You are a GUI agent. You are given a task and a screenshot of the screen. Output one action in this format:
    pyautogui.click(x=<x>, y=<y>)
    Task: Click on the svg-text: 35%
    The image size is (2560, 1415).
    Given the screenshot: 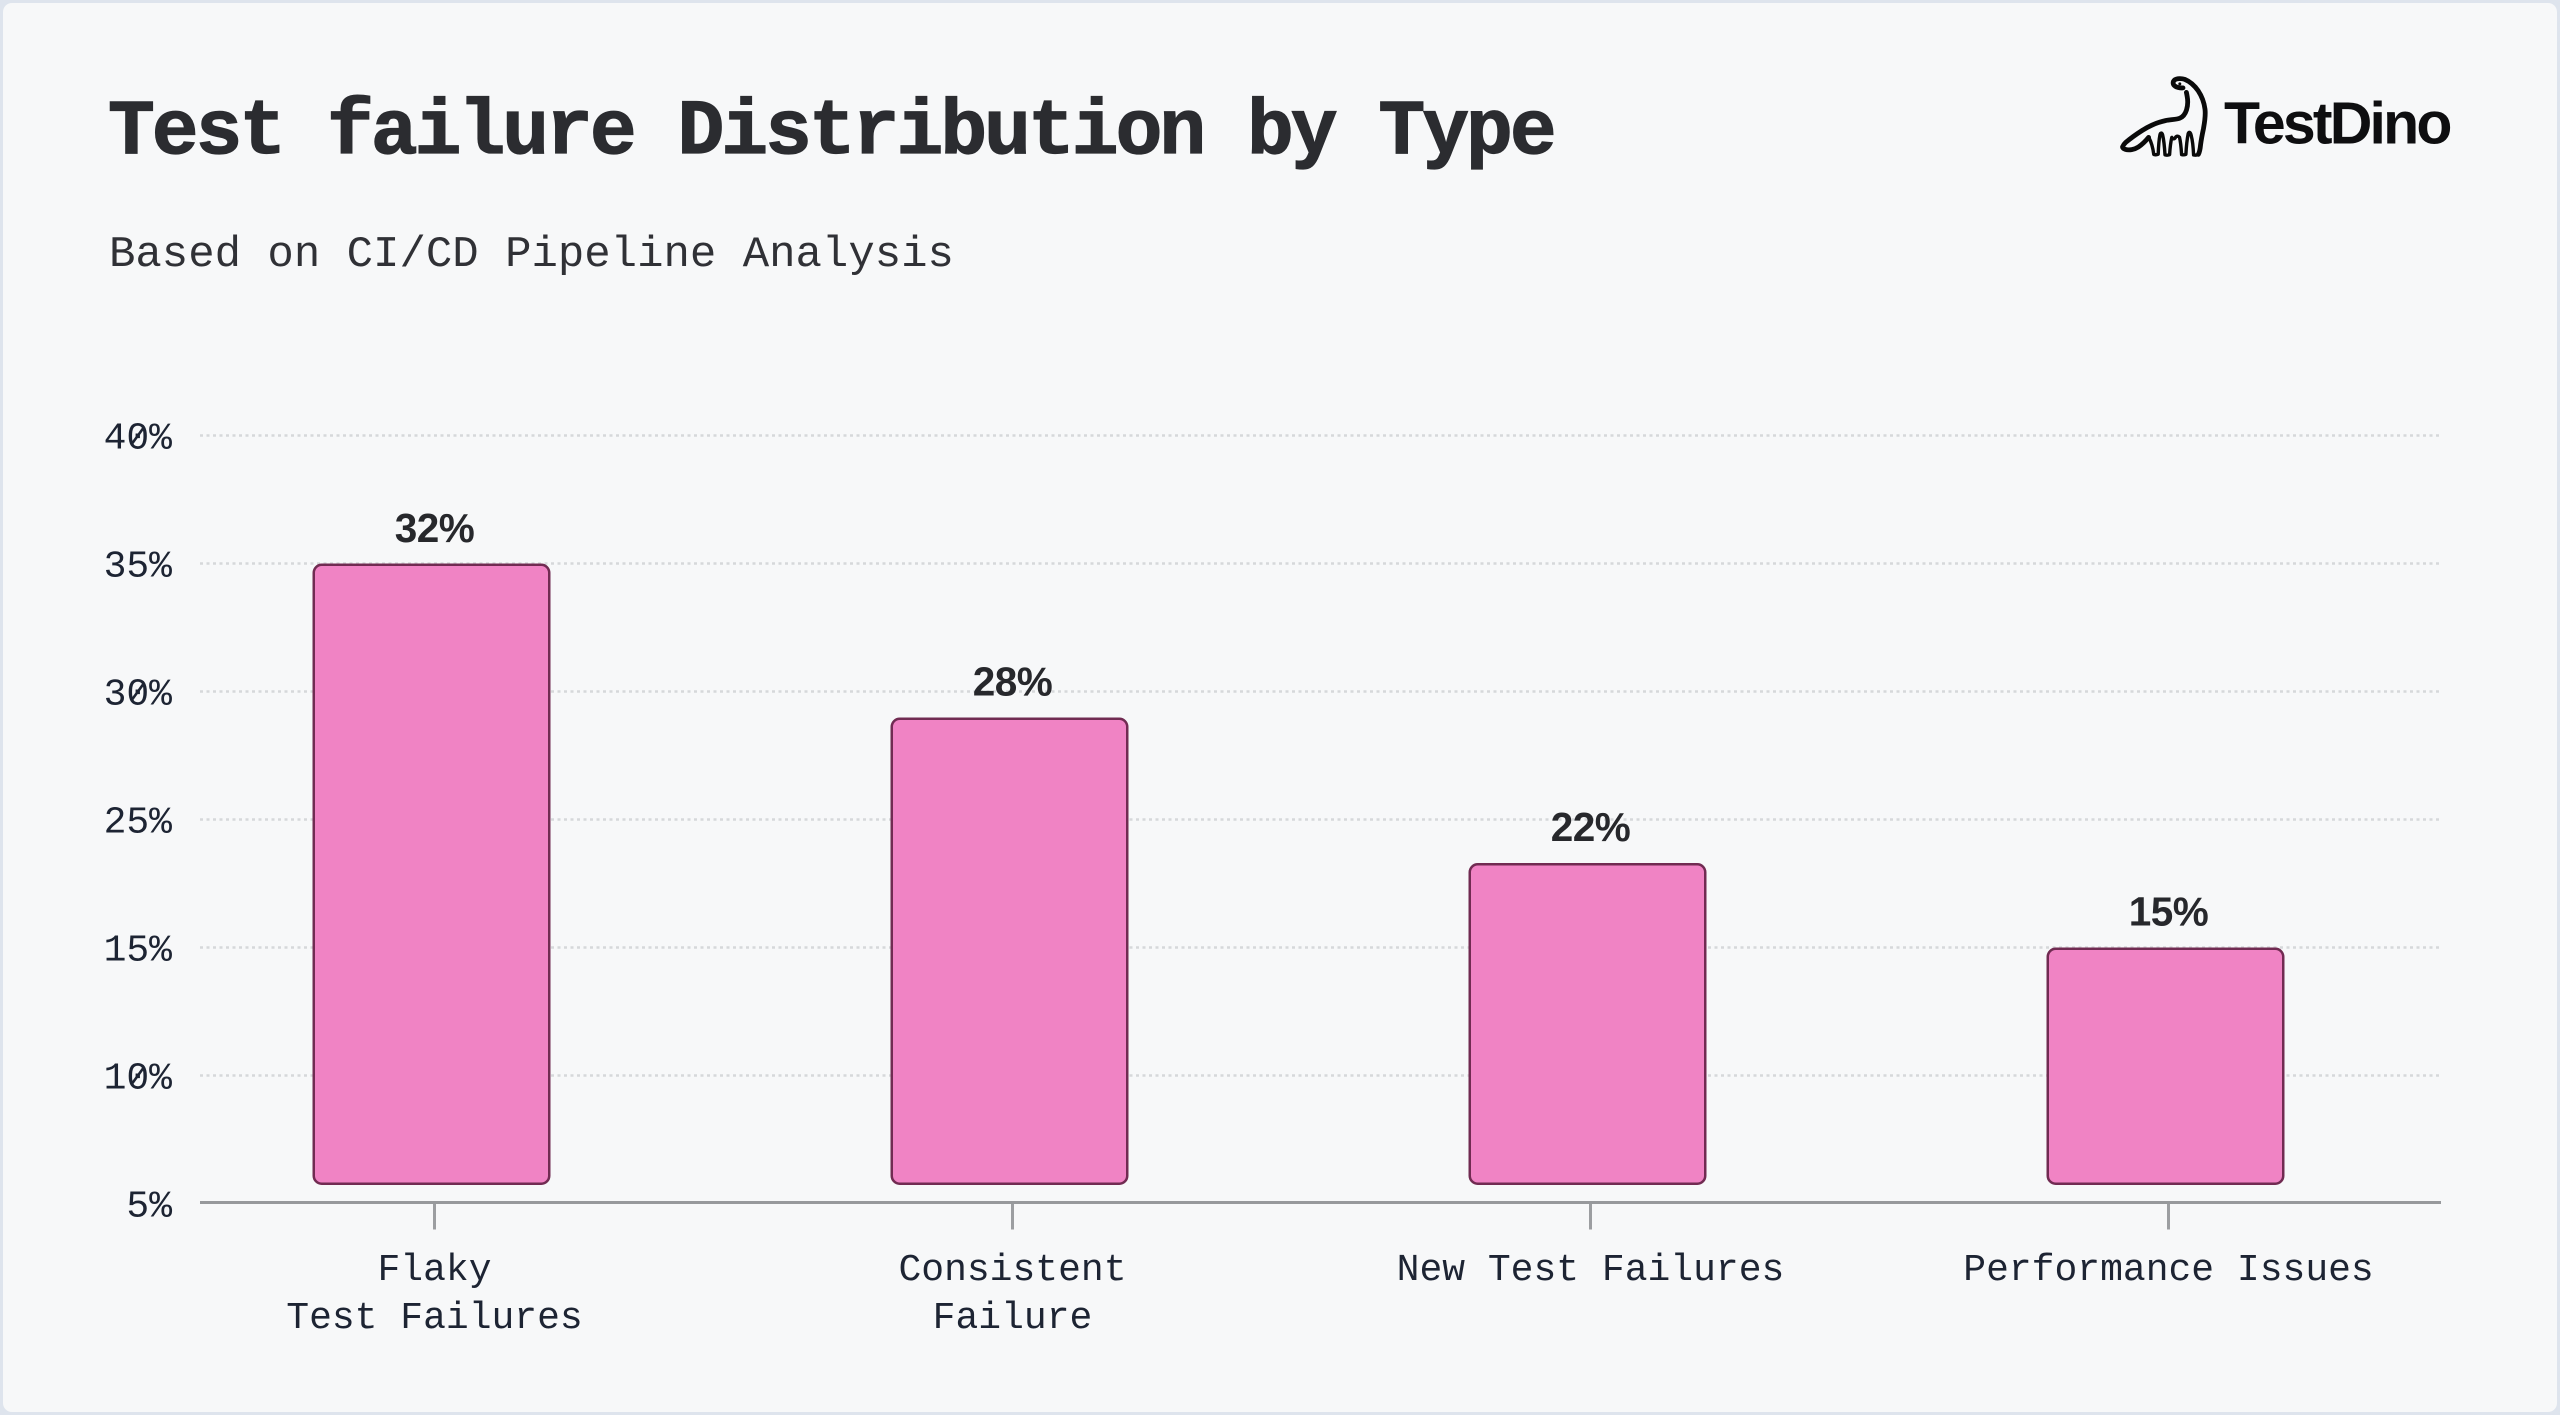 What is the action you would take?
    pyautogui.click(x=138, y=567)
    